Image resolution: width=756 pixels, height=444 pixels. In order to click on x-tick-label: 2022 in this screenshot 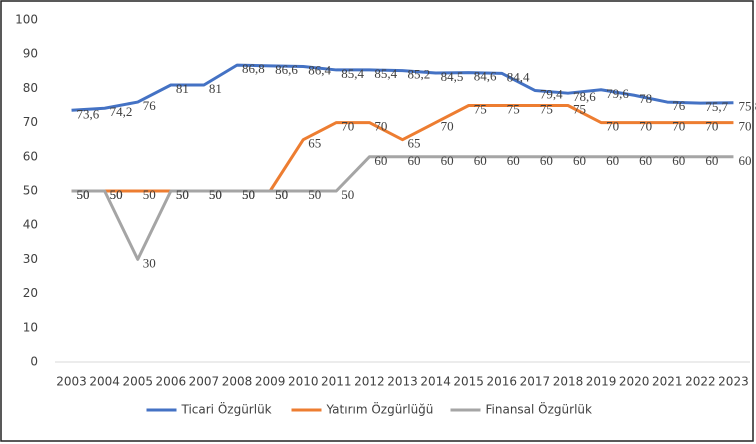, I will do `click(700, 382)`.